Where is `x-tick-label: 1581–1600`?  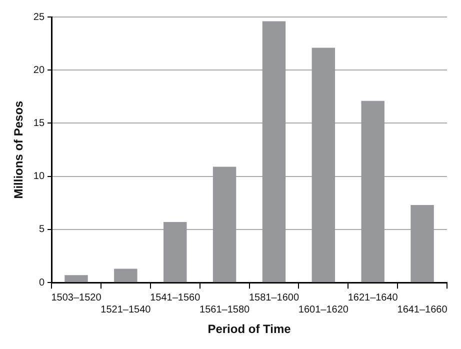 x-tick-label: 1581–1600 is located at coordinates (274, 298).